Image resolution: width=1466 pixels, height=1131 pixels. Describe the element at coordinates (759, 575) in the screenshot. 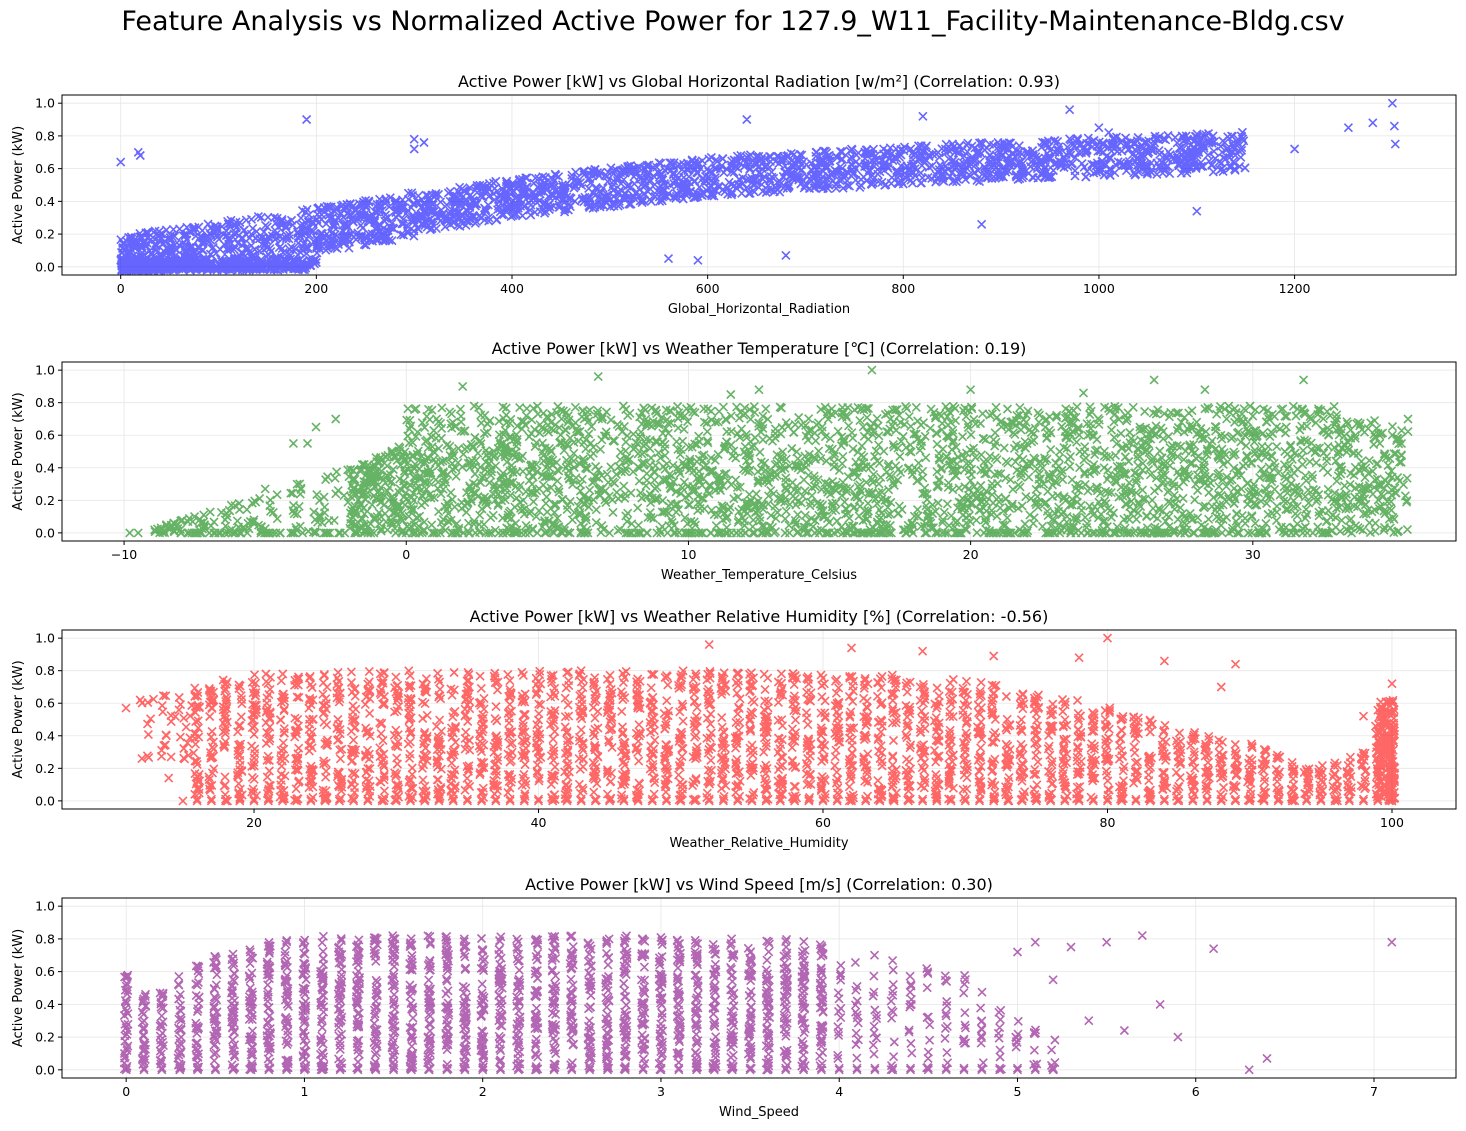

I see `x-axis-label: Weather_Temperature_Celsius` at that location.